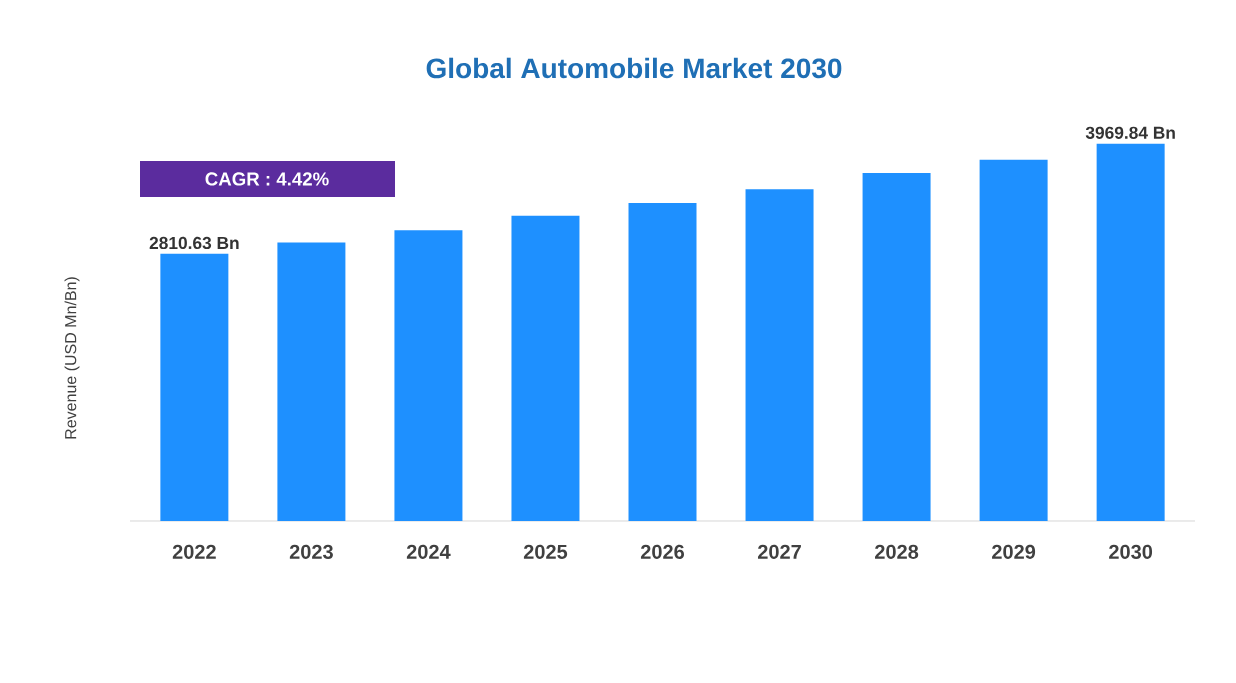 The width and height of the screenshot is (1236, 683). What do you see at coordinates (428, 551) in the screenshot?
I see `x-tick-label: 2024` at bounding box center [428, 551].